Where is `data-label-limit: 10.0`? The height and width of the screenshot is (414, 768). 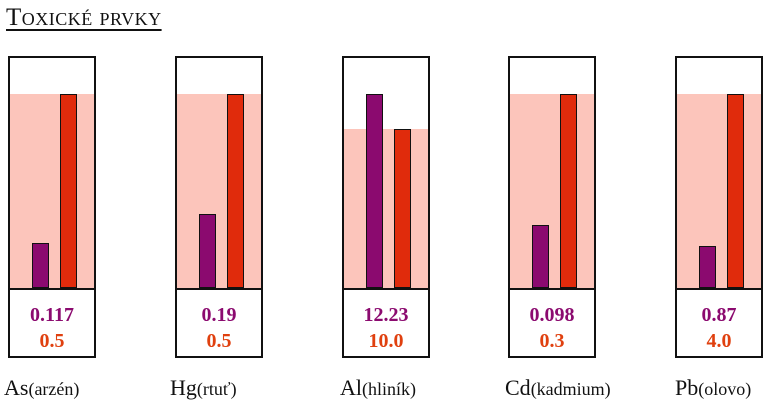 data-label-limit: 10.0 is located at coordinates (386, 341).